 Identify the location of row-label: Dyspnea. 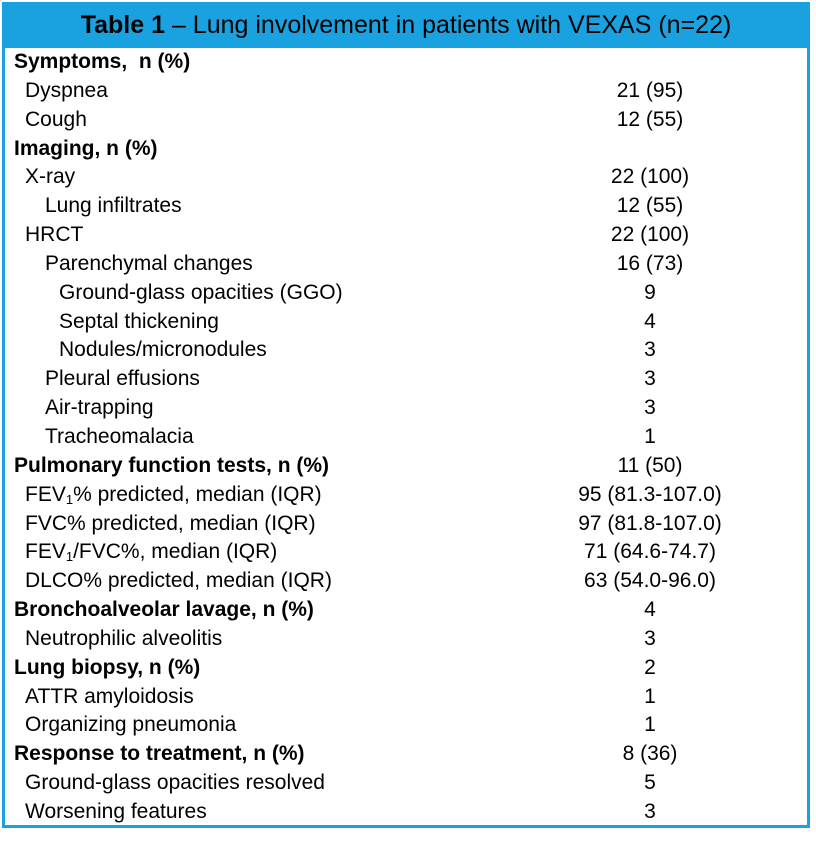
(66, 90).